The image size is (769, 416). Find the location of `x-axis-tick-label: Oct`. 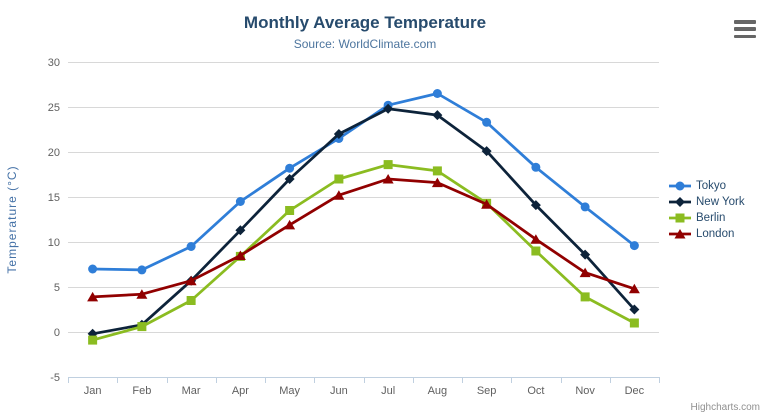

x-axis-tick-label: Oct is located at coordinates (535, 391).